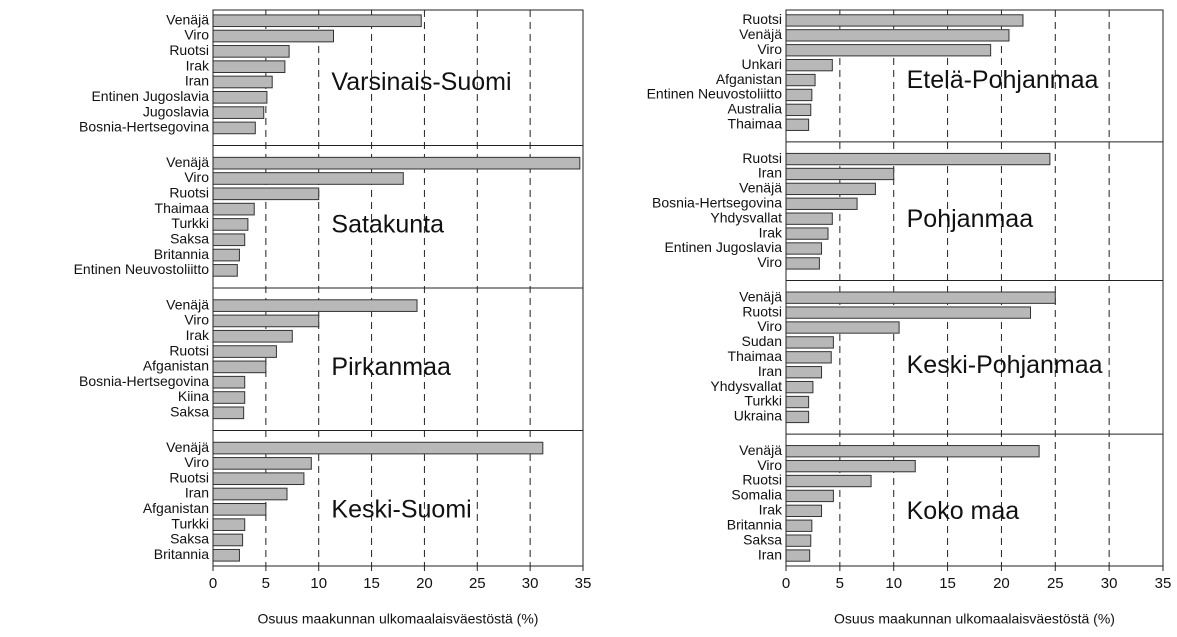 The height and width of the screenshot is (637, 1177). I want to click on category-label: Kiina, so click(193, 396).